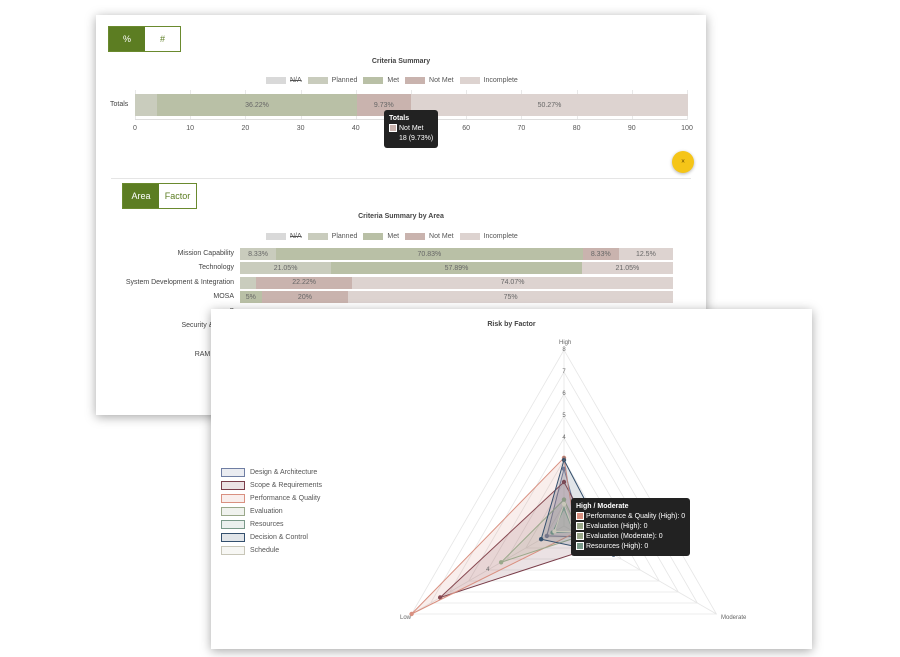  Describe the element at coordinates (510, 297) in the screenshot. I see `bar-segment-incomplete: 75%` at that location.